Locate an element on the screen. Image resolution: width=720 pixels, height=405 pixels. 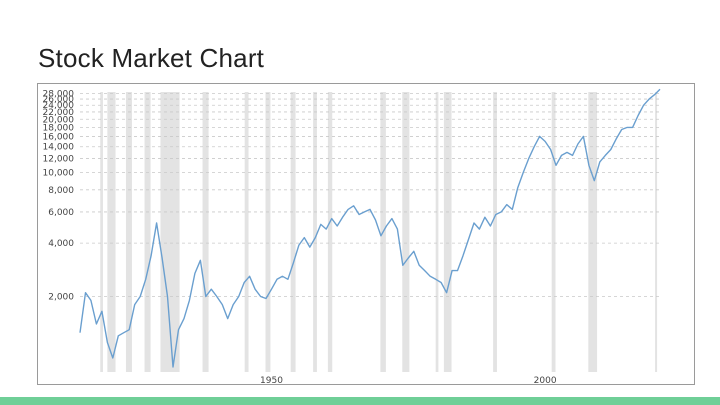
y-tick-label: 6,000 is located at coordinates (61, 213).